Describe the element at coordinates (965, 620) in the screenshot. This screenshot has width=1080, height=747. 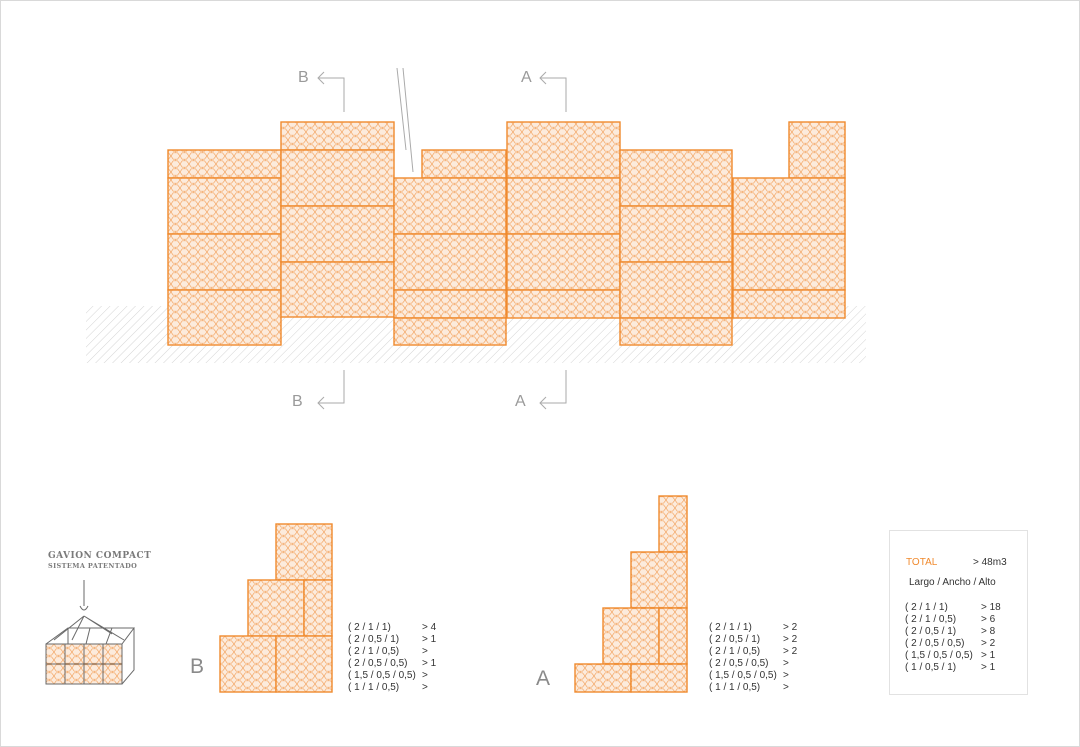
I see `quantity-row: ( 2 / 1 / 0,5) > 6` at that location.